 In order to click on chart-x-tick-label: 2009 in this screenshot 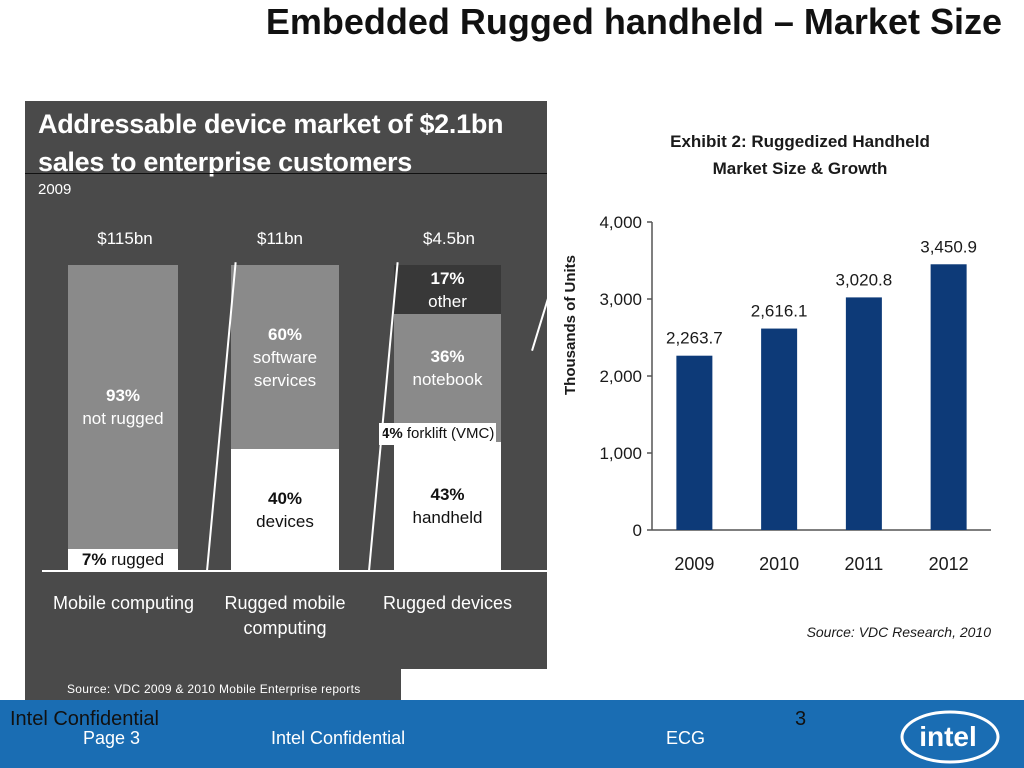, I will do `click(694, 564)`.